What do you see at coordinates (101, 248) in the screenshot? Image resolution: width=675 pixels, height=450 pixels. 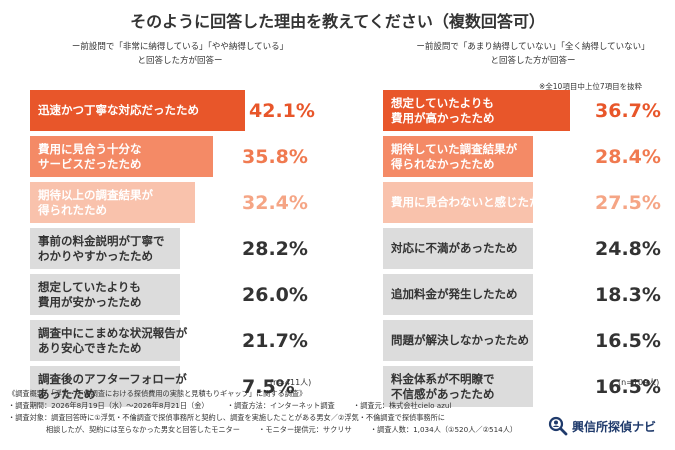 I see `bar-label: 事前の料金説明が丁寧で わかりやすかったため` at bounding box center [101, 248].